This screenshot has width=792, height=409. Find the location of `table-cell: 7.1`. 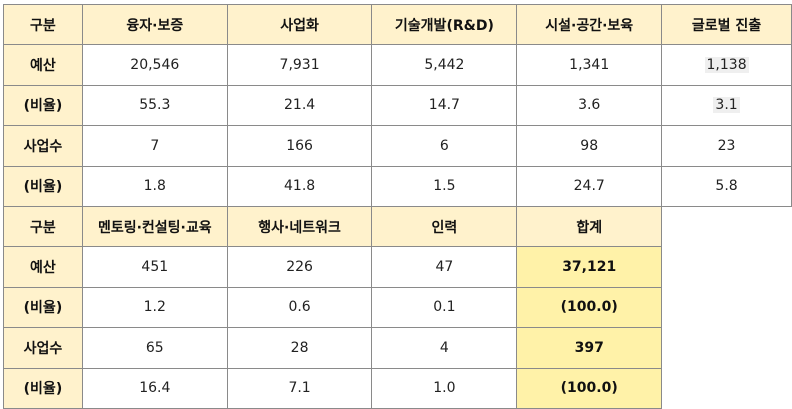

table-cell: 7.1 is located at coordinates (299, 388).